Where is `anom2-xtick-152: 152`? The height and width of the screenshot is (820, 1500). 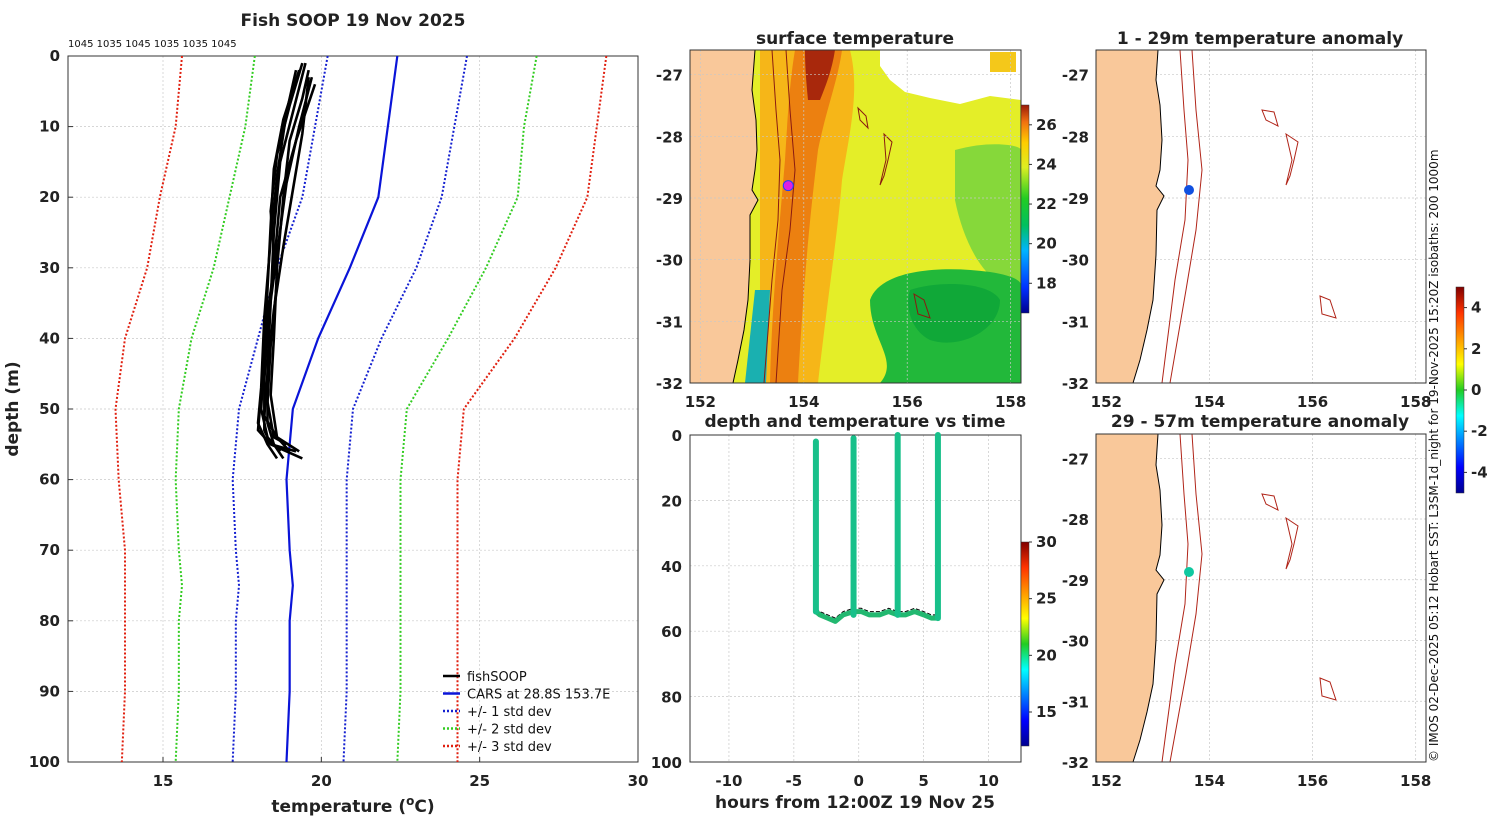 anom2-xtick-152: 152 is located at coordinates (1106, 781).